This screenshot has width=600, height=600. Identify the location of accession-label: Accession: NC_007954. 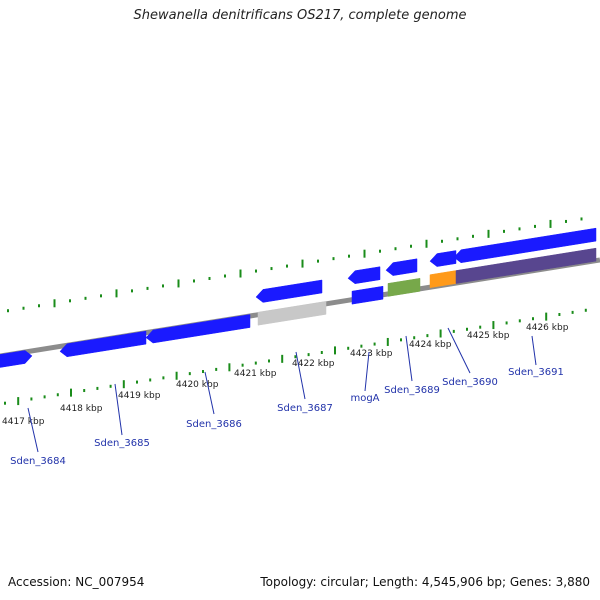
(76, 582).